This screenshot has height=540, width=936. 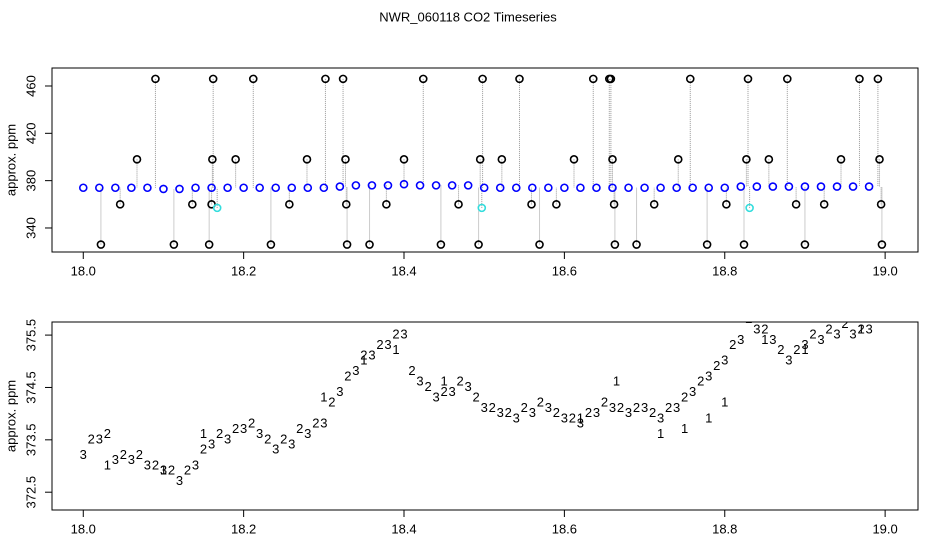 I want to click on x-tick-label: 18.0, so click(x=83, y=528).